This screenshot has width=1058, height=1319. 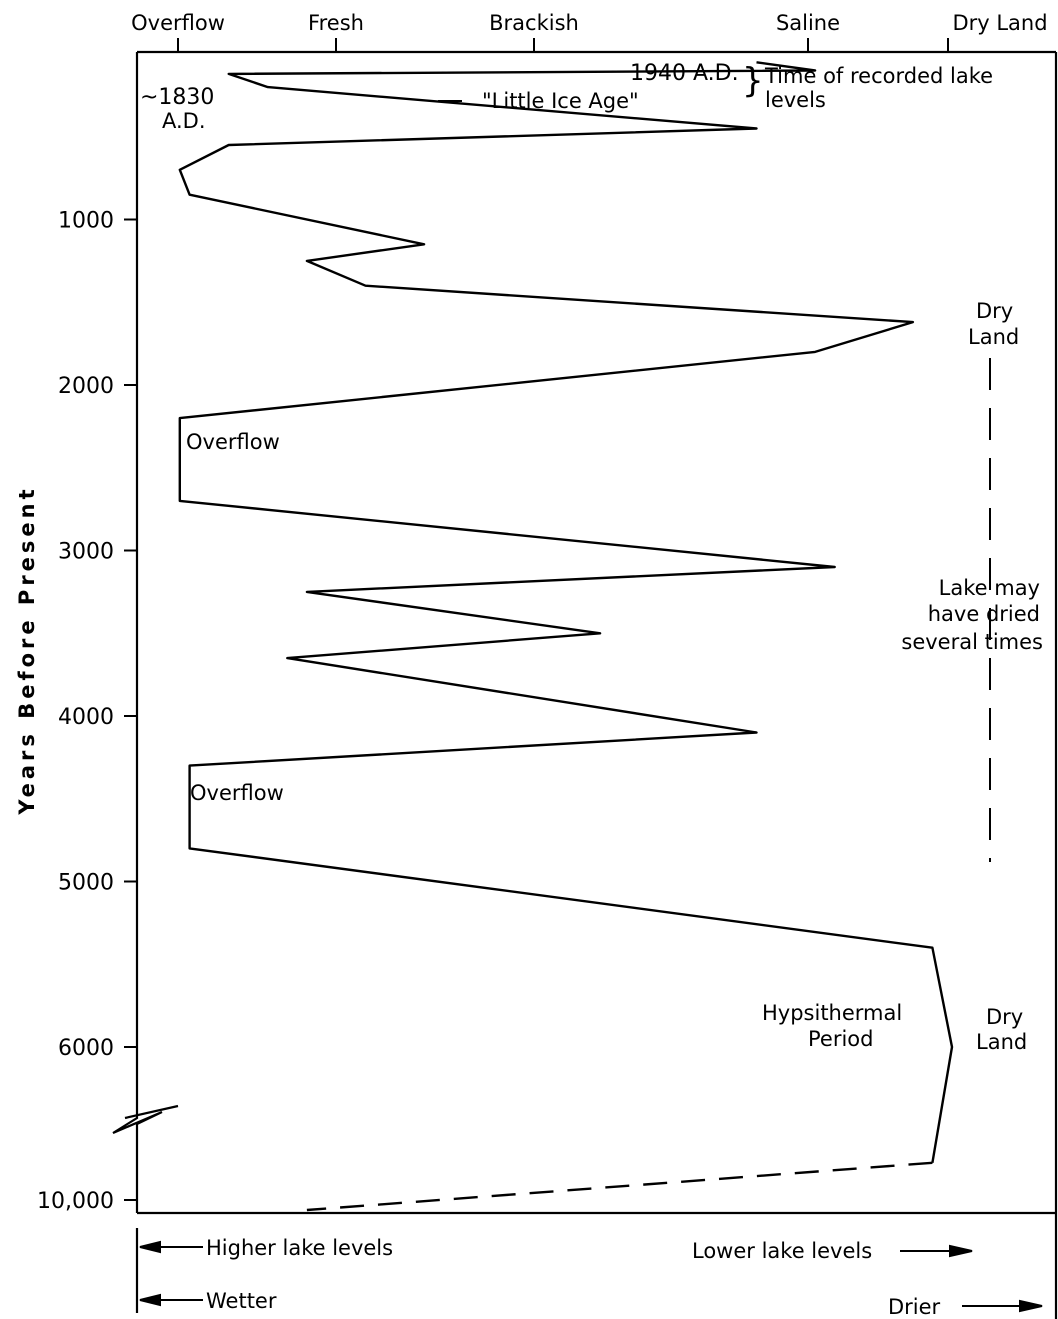 I want to click on top-category-label: Dry Land, so click(x=999, y=23).